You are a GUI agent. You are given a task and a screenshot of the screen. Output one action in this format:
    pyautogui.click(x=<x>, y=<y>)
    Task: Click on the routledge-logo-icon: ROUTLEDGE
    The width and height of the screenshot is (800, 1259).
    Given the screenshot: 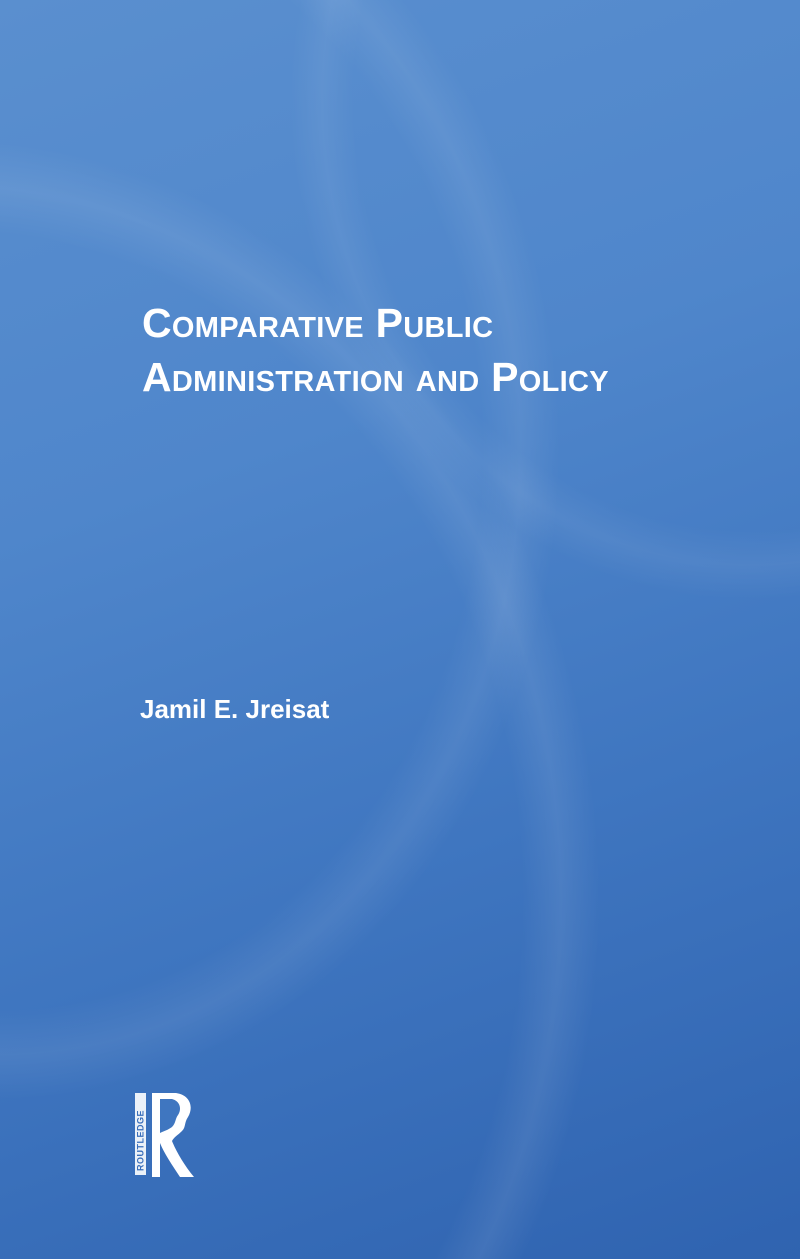 What is the action you would take?
    pyautogui.click(x=164, y=1135)
    